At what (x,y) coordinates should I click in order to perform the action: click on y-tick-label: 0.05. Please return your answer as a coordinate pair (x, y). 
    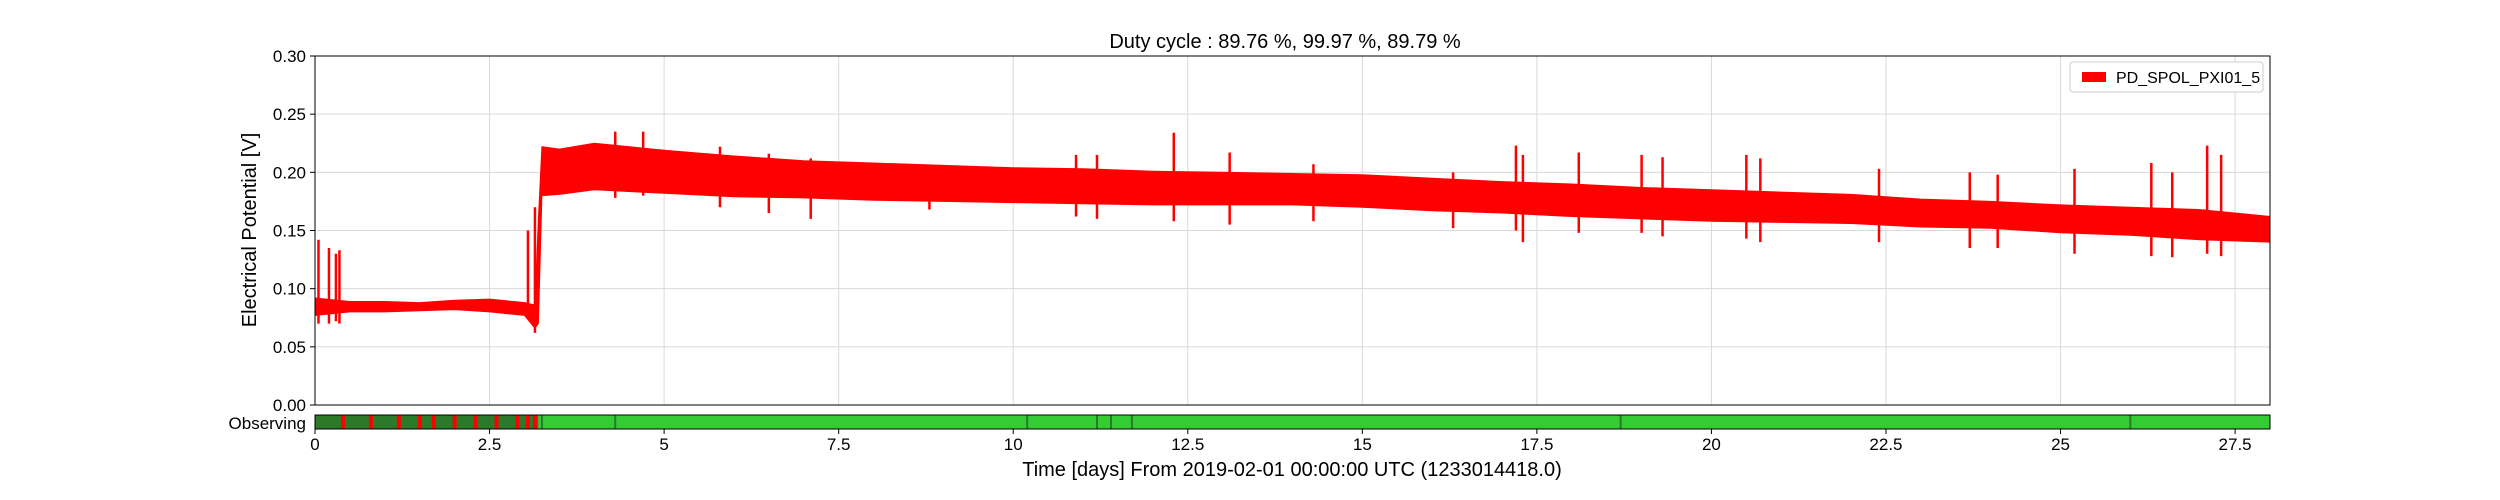
    Looking at the image, I should click on (289, 347).